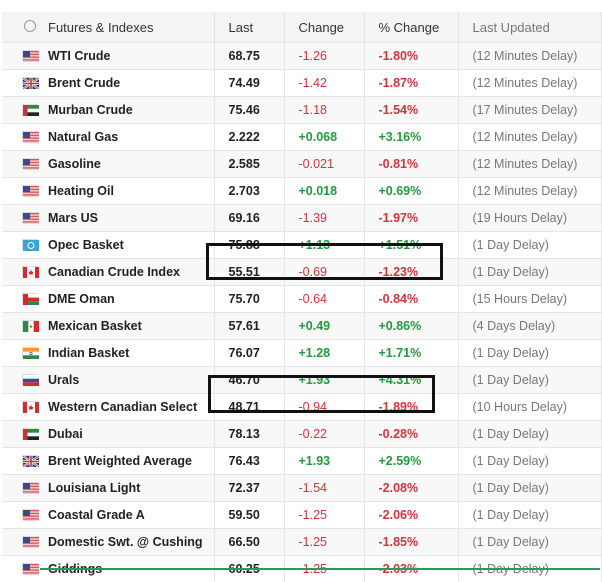 This screenshot has width=602, height=582. I want to click on row-name-cell: Canadian Crude Index, so click(108, 272).